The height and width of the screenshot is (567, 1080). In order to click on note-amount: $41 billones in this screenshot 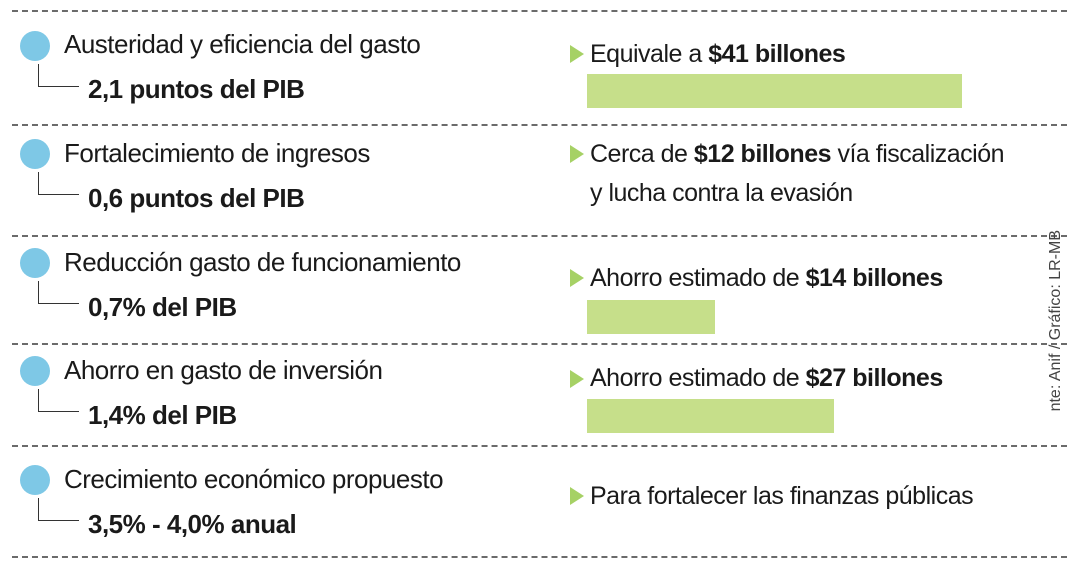, I will do `click(777, 54)`.